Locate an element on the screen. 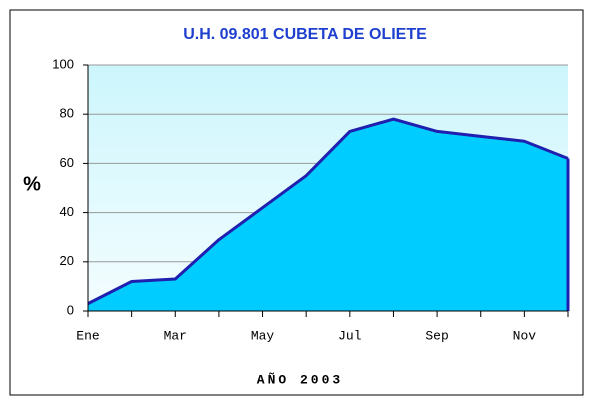 The height and width of the screenshot is (400, 594). chart-title: U.H. 09.801 CUBETA DE OLIETE is located at coordinates (305, 34).